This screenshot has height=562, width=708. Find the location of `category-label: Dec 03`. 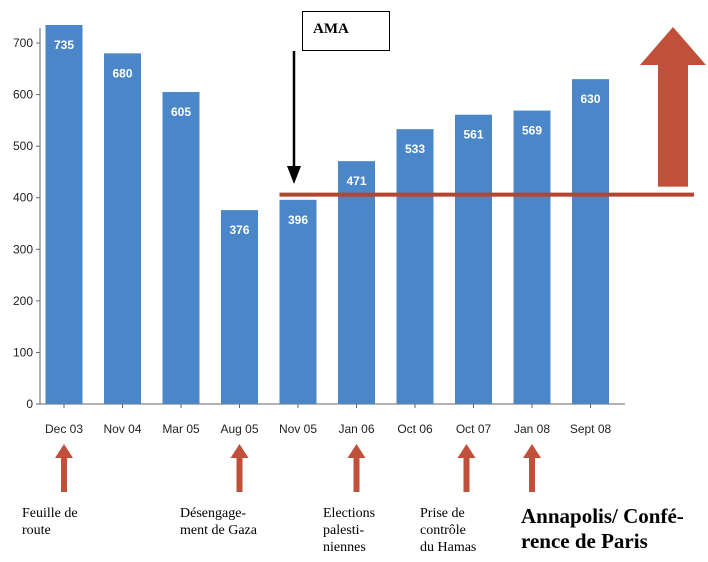

category-label: Dec 03 is located at coordinates (64, 429).